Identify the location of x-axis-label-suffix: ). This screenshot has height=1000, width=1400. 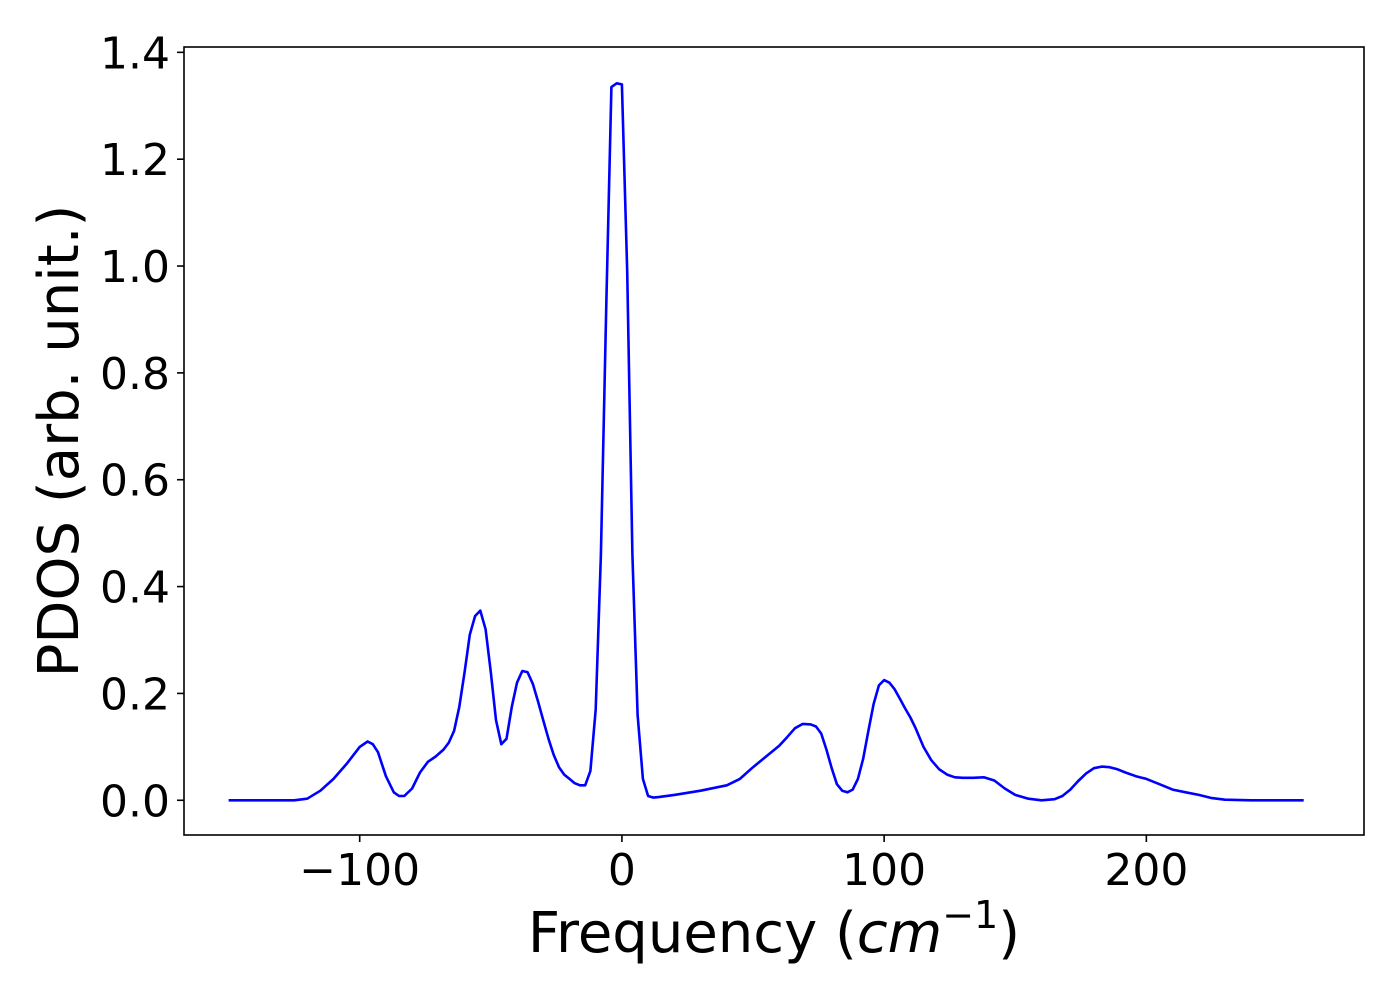
(1009, 933).